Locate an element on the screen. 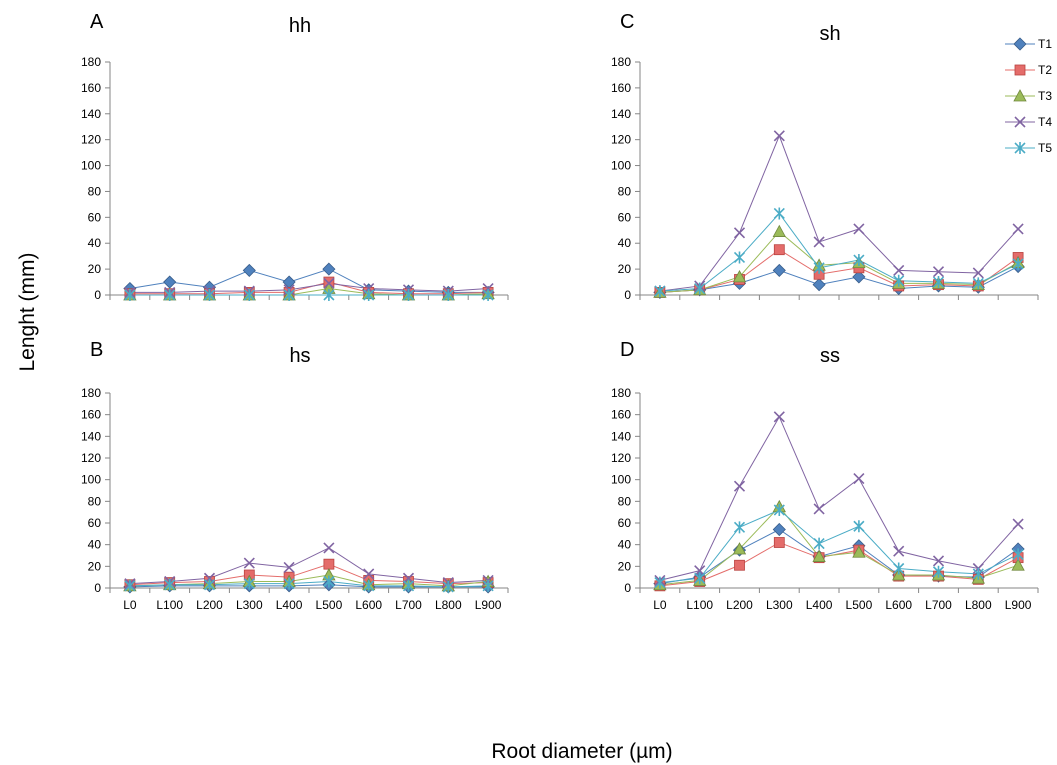  x-tick-label: L400 is located at coordinates (819, 605).